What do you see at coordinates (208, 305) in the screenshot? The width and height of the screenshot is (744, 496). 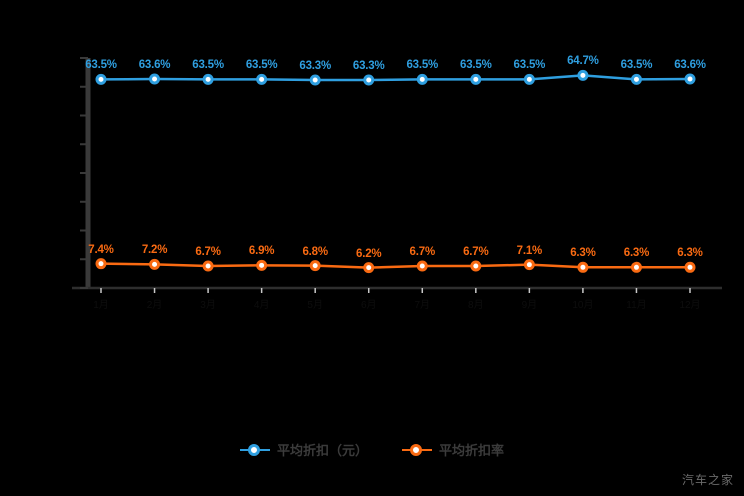 I see `x-tick-label: 3月` at bounding box center [208, 305].